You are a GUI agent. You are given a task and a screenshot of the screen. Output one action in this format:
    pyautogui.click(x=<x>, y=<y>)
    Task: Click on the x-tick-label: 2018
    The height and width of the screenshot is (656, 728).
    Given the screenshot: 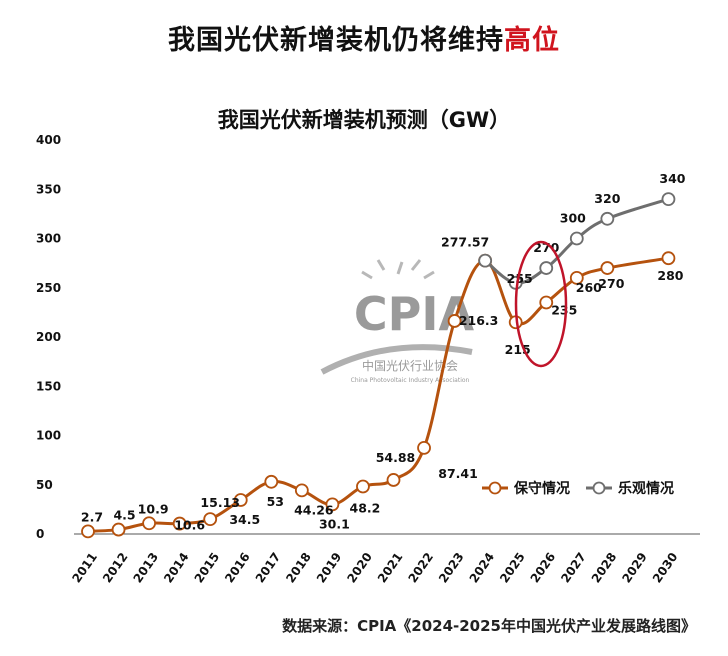 What is the action you would take?
    pyautogui.click(x=298, y=567)
    